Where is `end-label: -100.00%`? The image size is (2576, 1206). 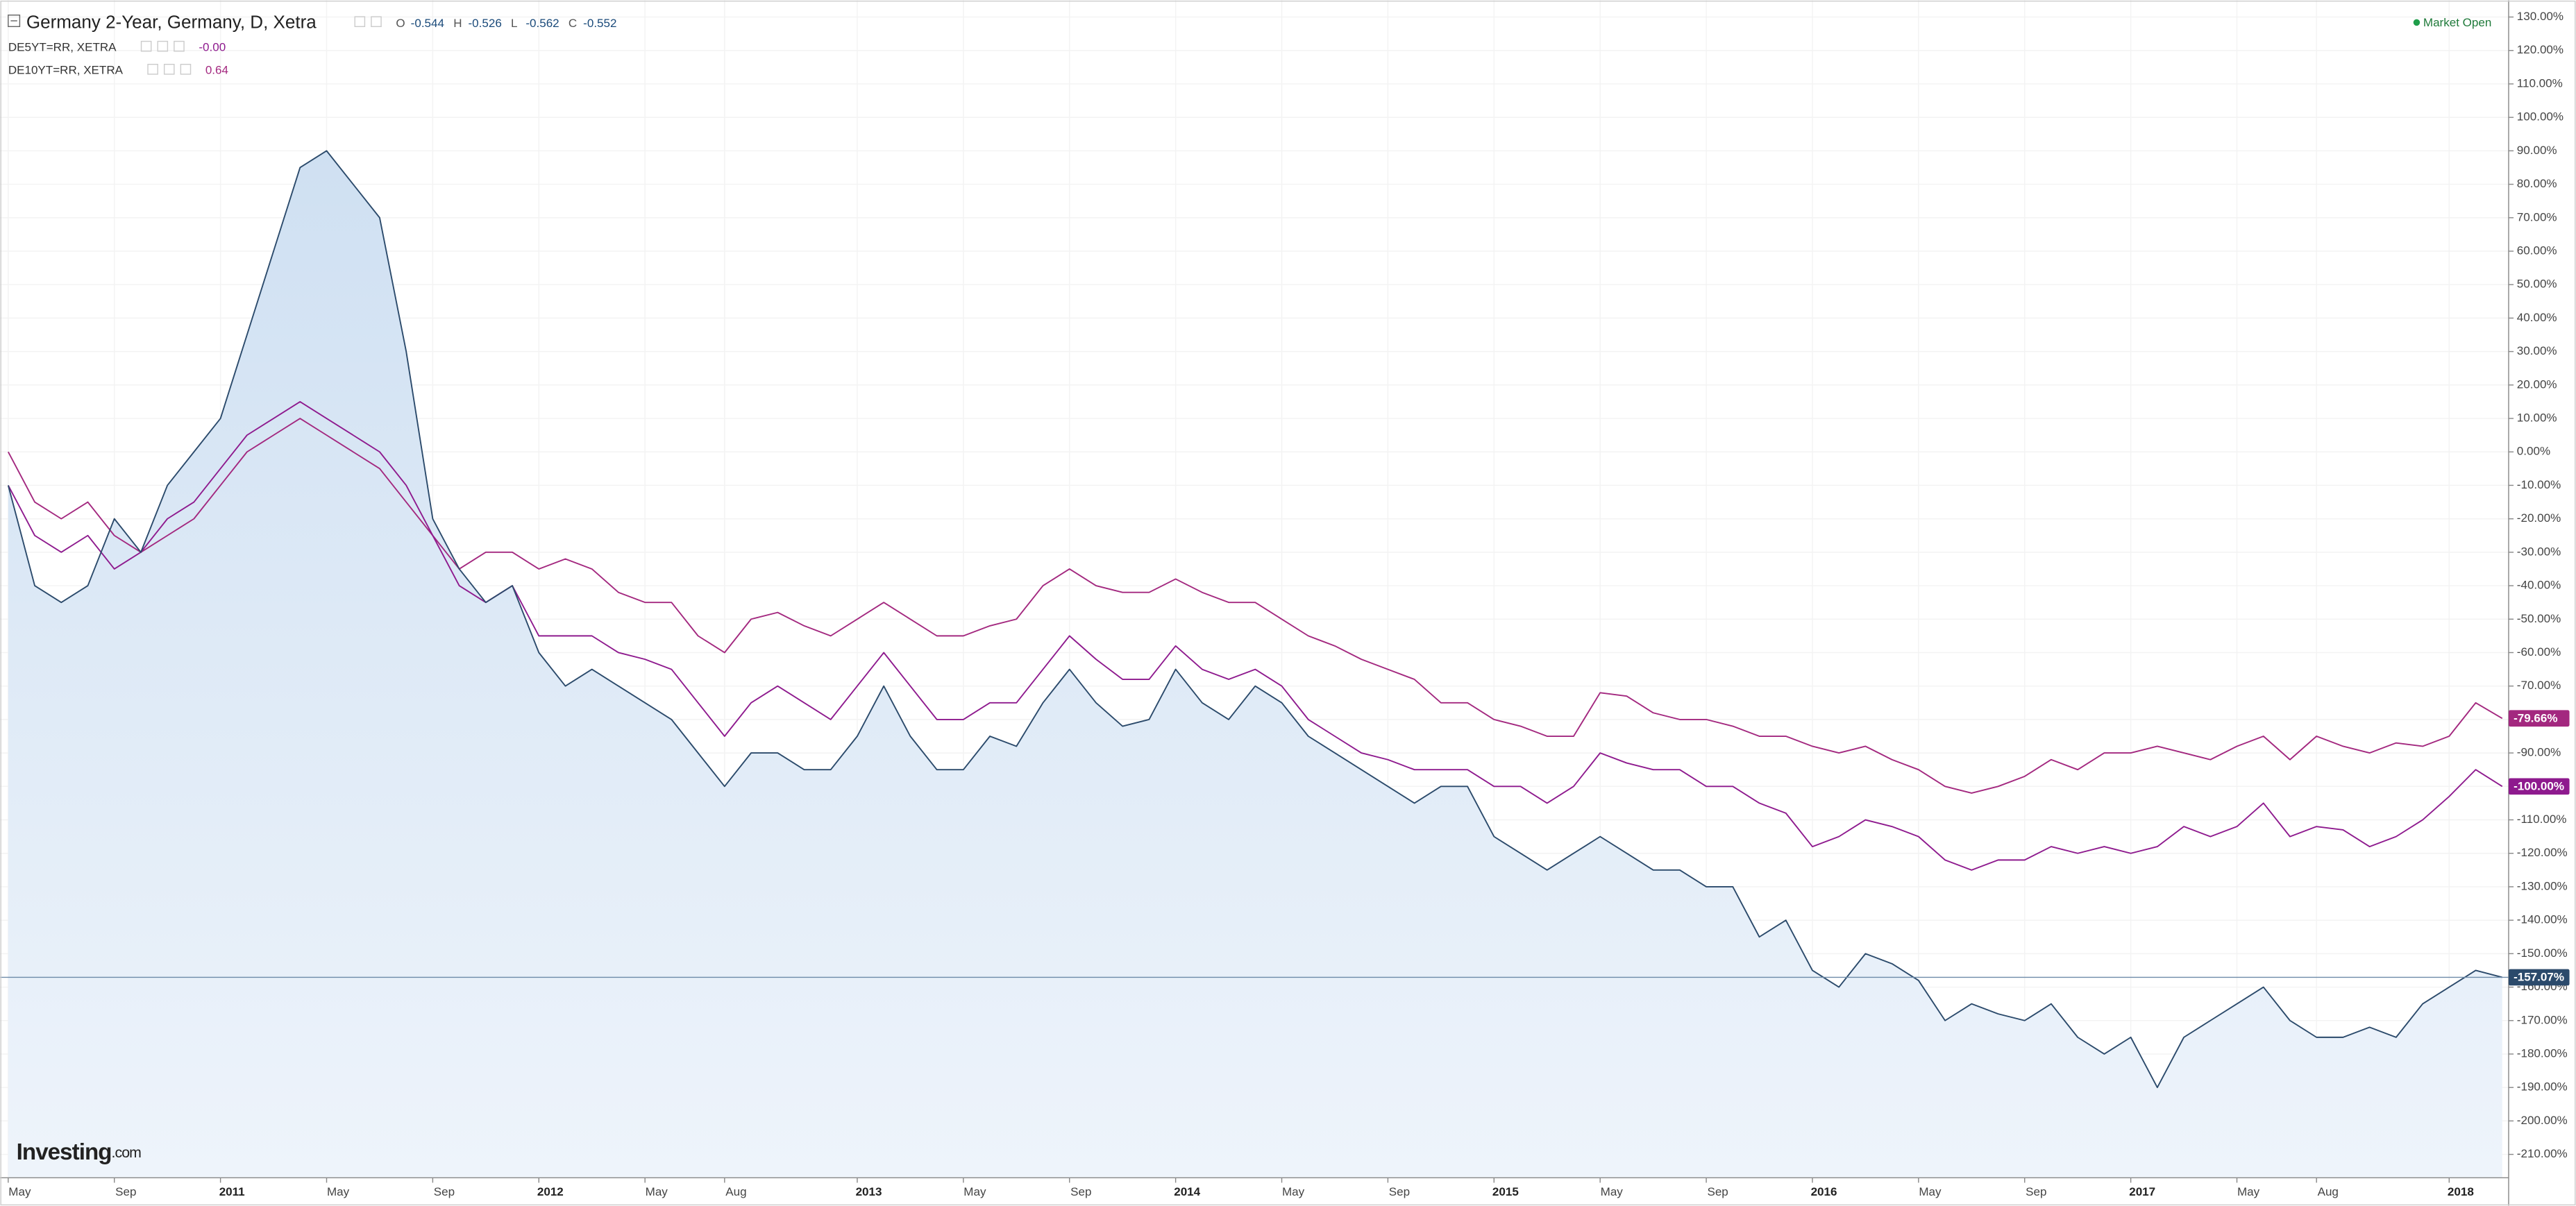
end-label: -100.00% is located at coordinates (2539, 786).